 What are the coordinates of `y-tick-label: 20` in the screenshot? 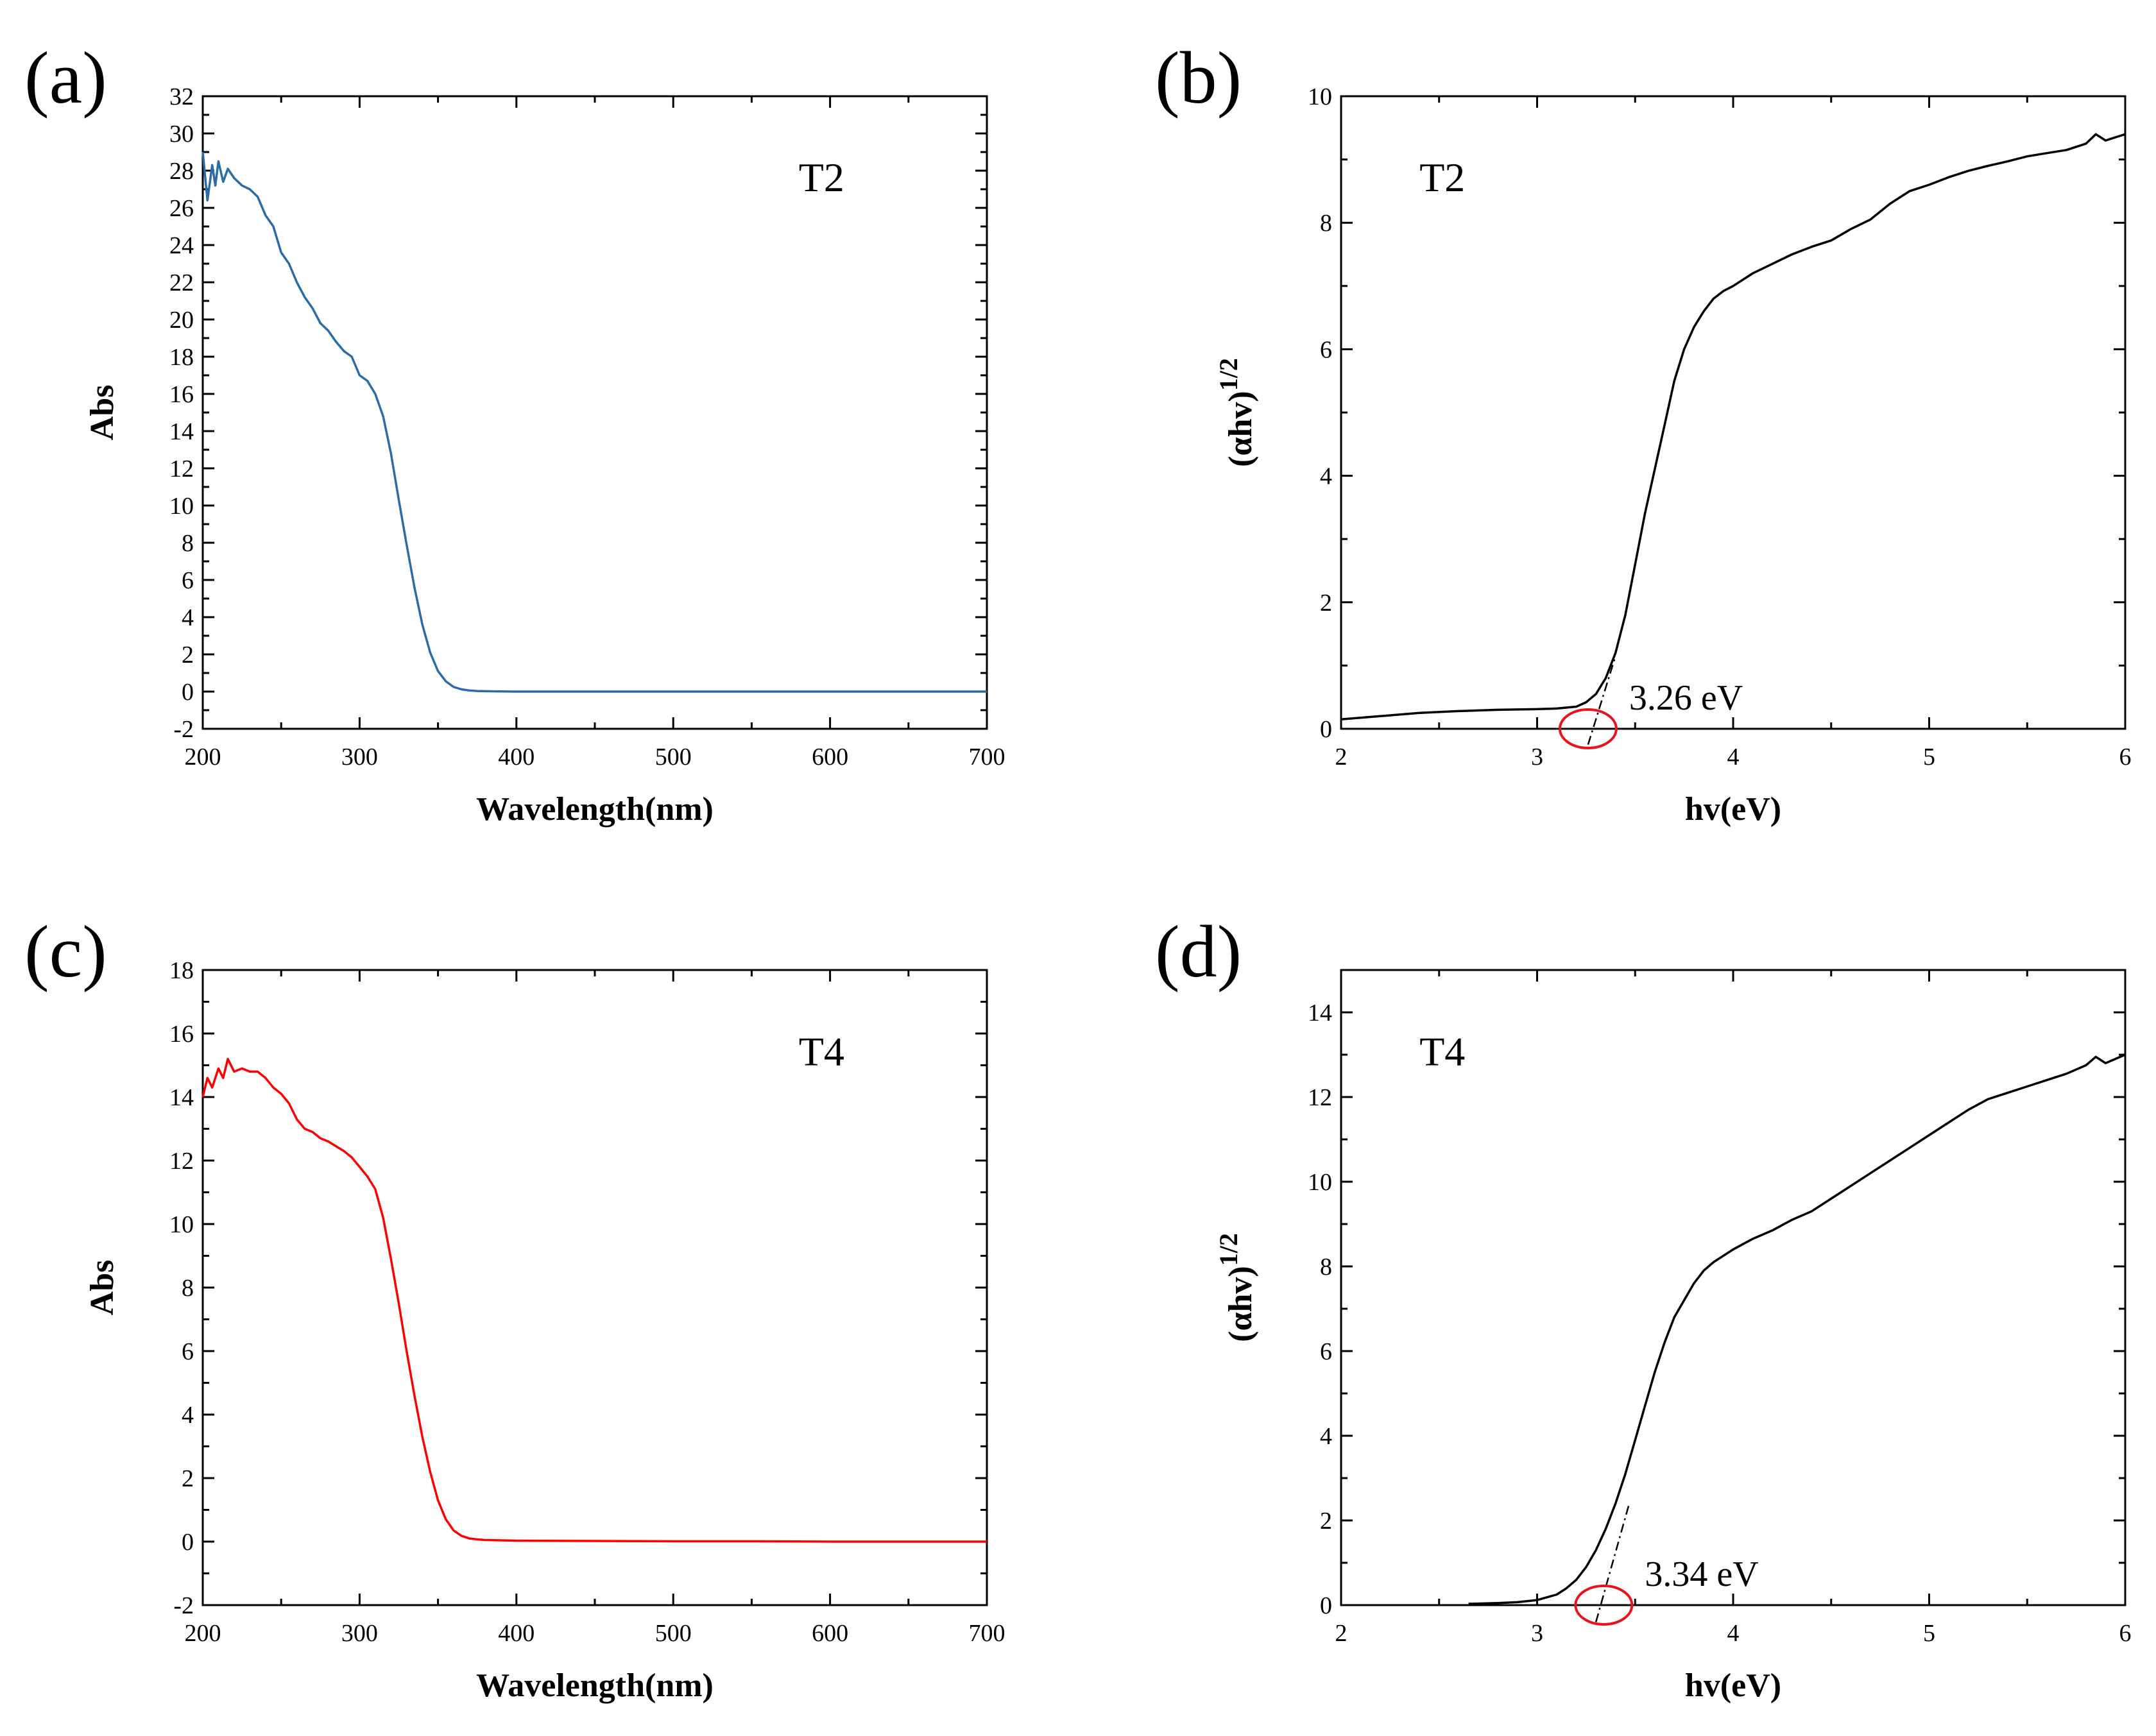 It's located at (182, 320).